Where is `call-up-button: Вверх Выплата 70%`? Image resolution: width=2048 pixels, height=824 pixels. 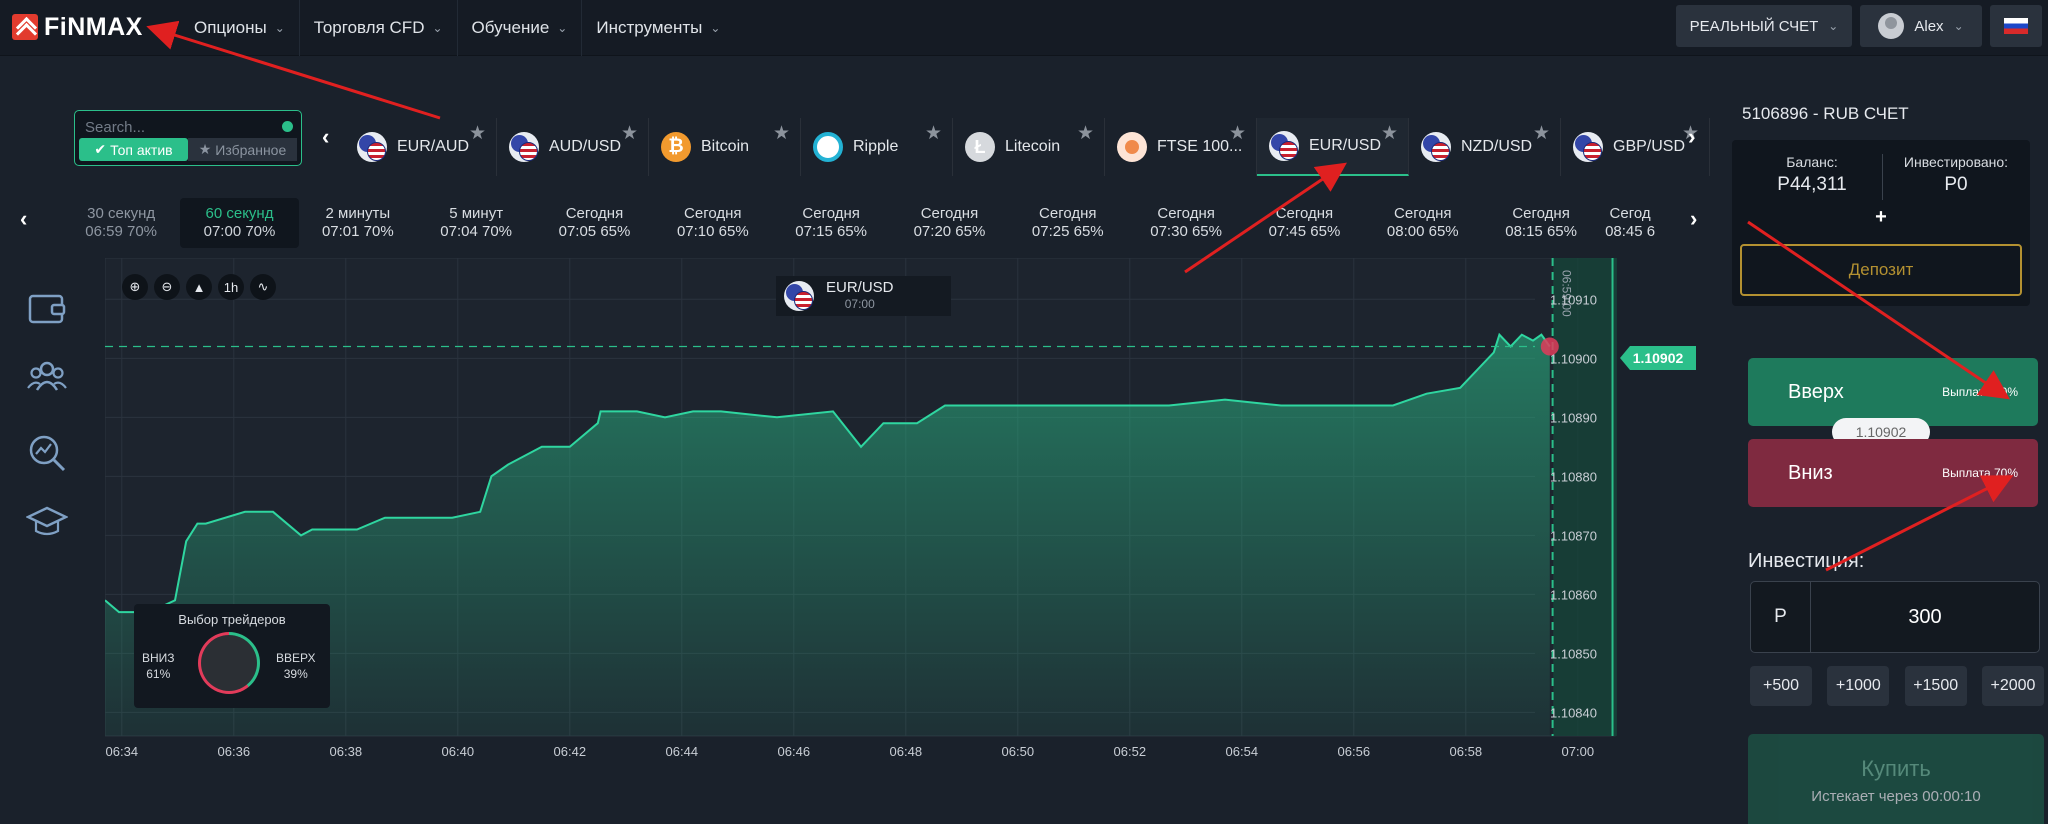
call-up-button: Вверх Выплата 70% is located at coordinates (1893, 392).